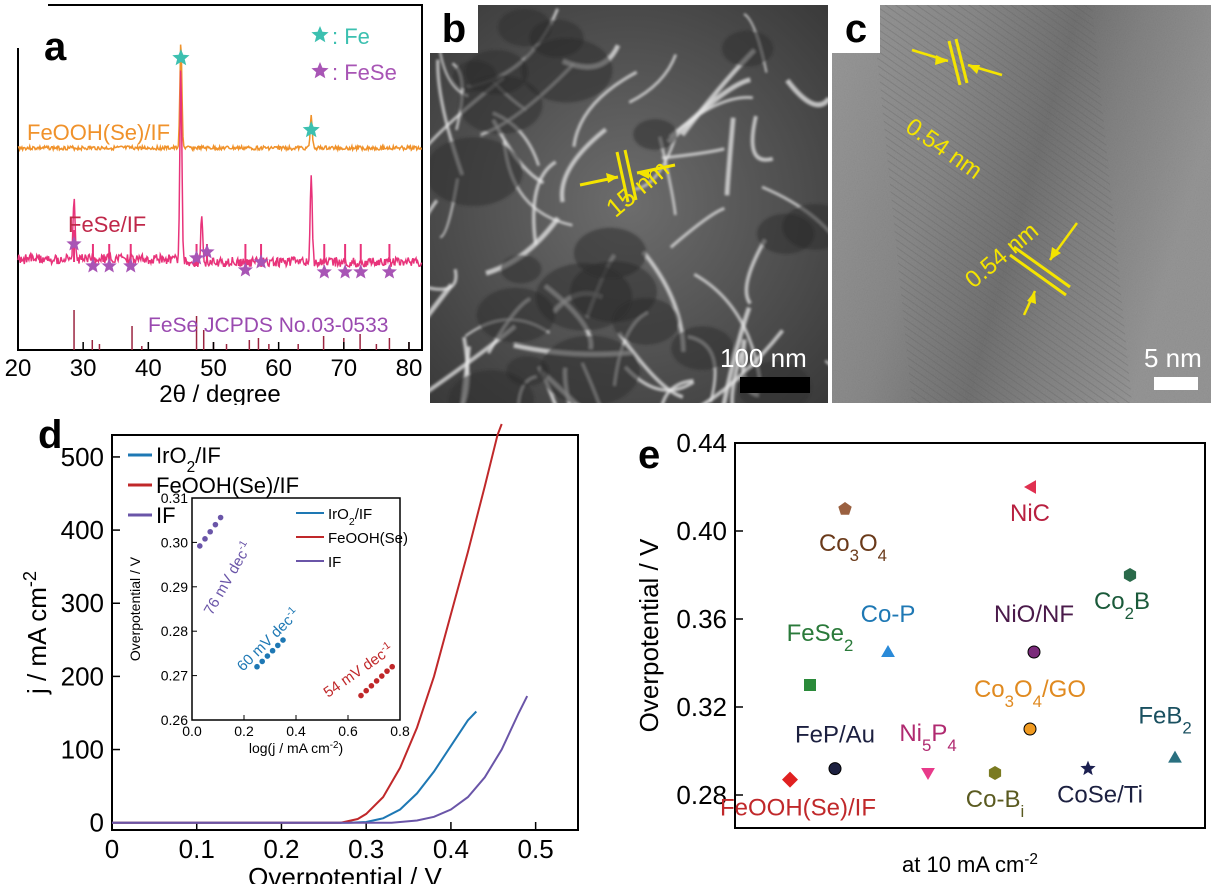  I want to click on label-nic: NiC, so click(1030, 513).